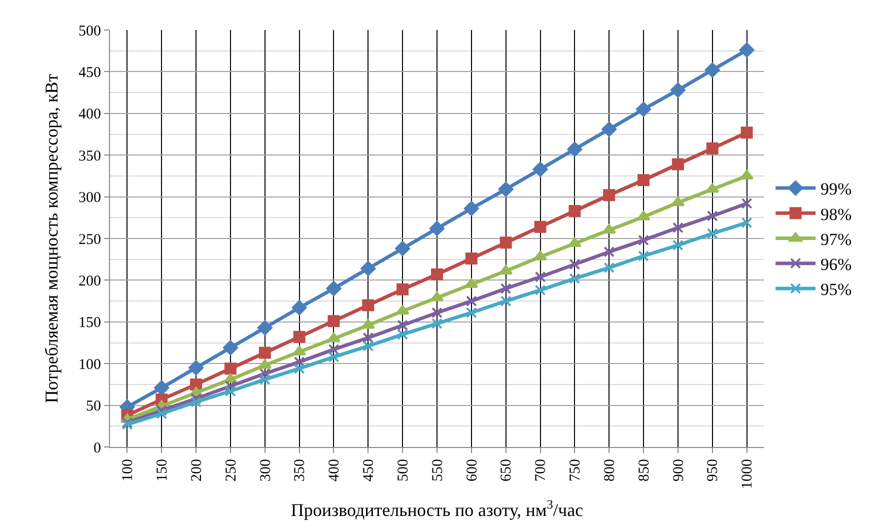 The height and width of the screenshot is (529, 889). I want to click on x-axis-title: Производительность по азоту, нм$^{3}$/час, so click(437, 509).